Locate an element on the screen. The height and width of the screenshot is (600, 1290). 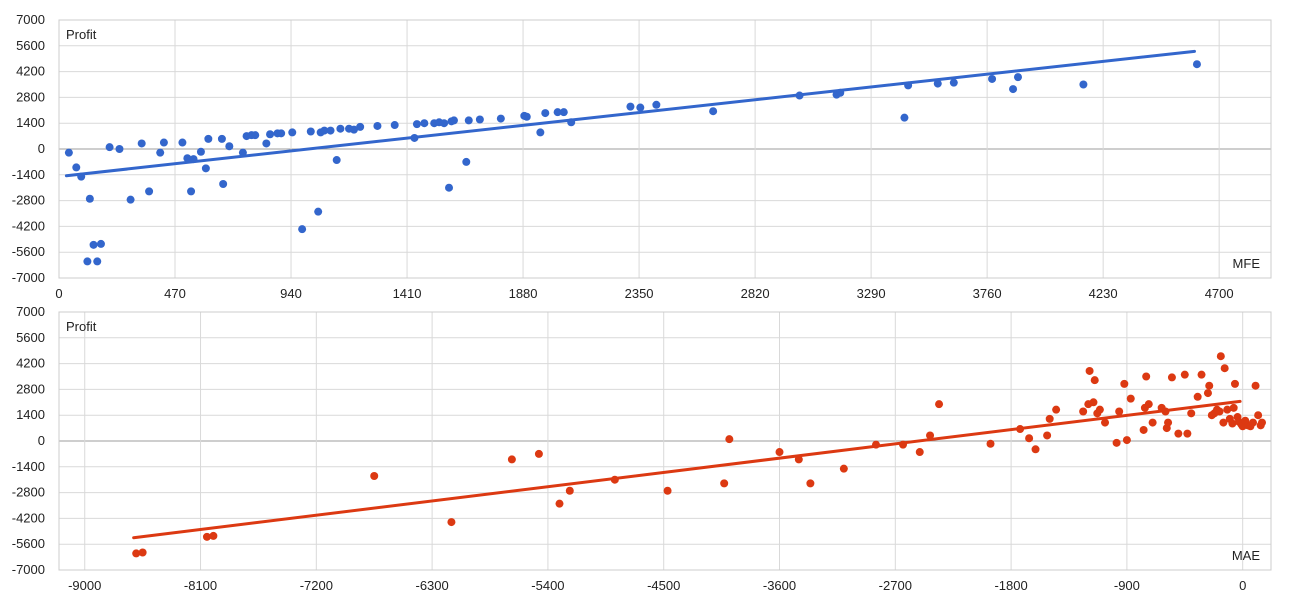
x-tick-label: -1800 is located at coordinates (1010, 585).